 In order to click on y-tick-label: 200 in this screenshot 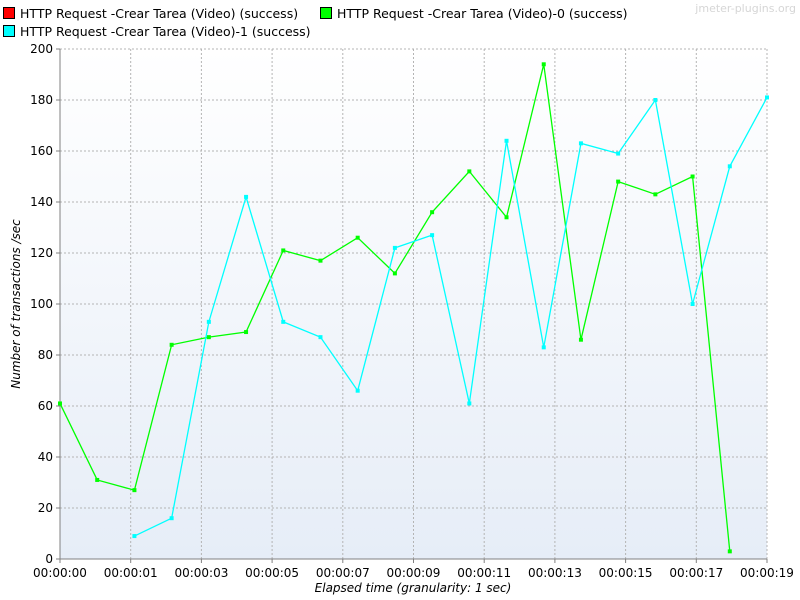, I will do `click(41, 49)`.